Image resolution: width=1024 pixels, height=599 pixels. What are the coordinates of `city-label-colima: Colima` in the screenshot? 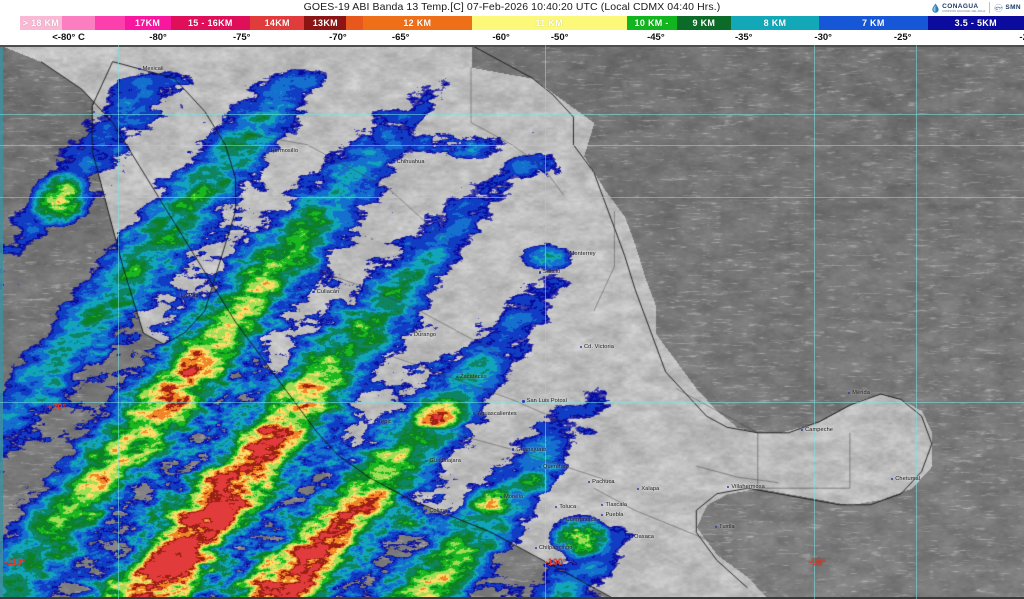 It's located at (436, 510).